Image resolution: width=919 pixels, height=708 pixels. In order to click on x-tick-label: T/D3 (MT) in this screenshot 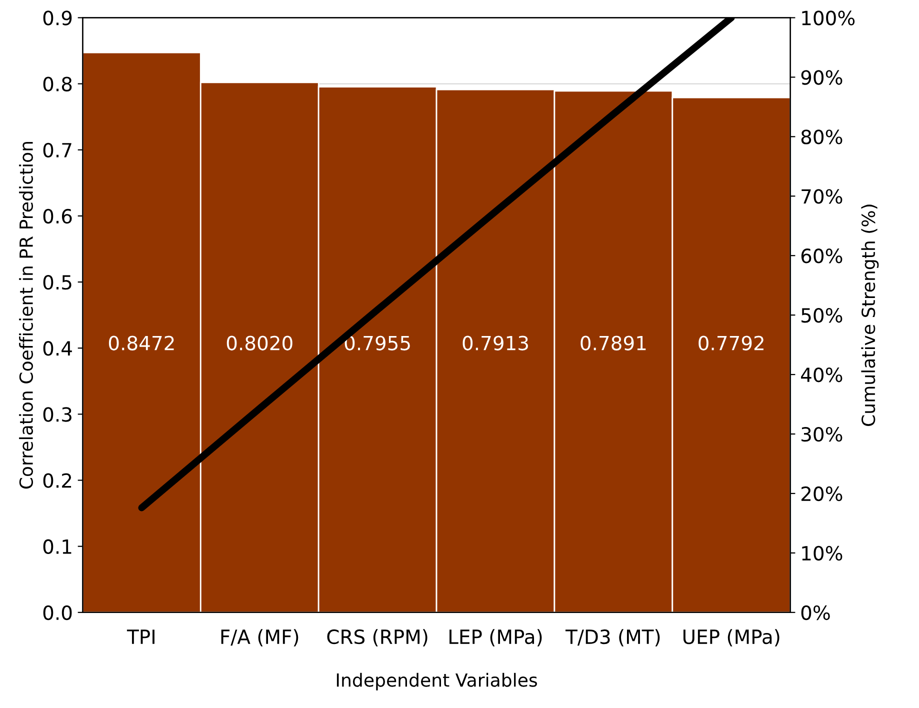, I will do `click(612, 637)`.